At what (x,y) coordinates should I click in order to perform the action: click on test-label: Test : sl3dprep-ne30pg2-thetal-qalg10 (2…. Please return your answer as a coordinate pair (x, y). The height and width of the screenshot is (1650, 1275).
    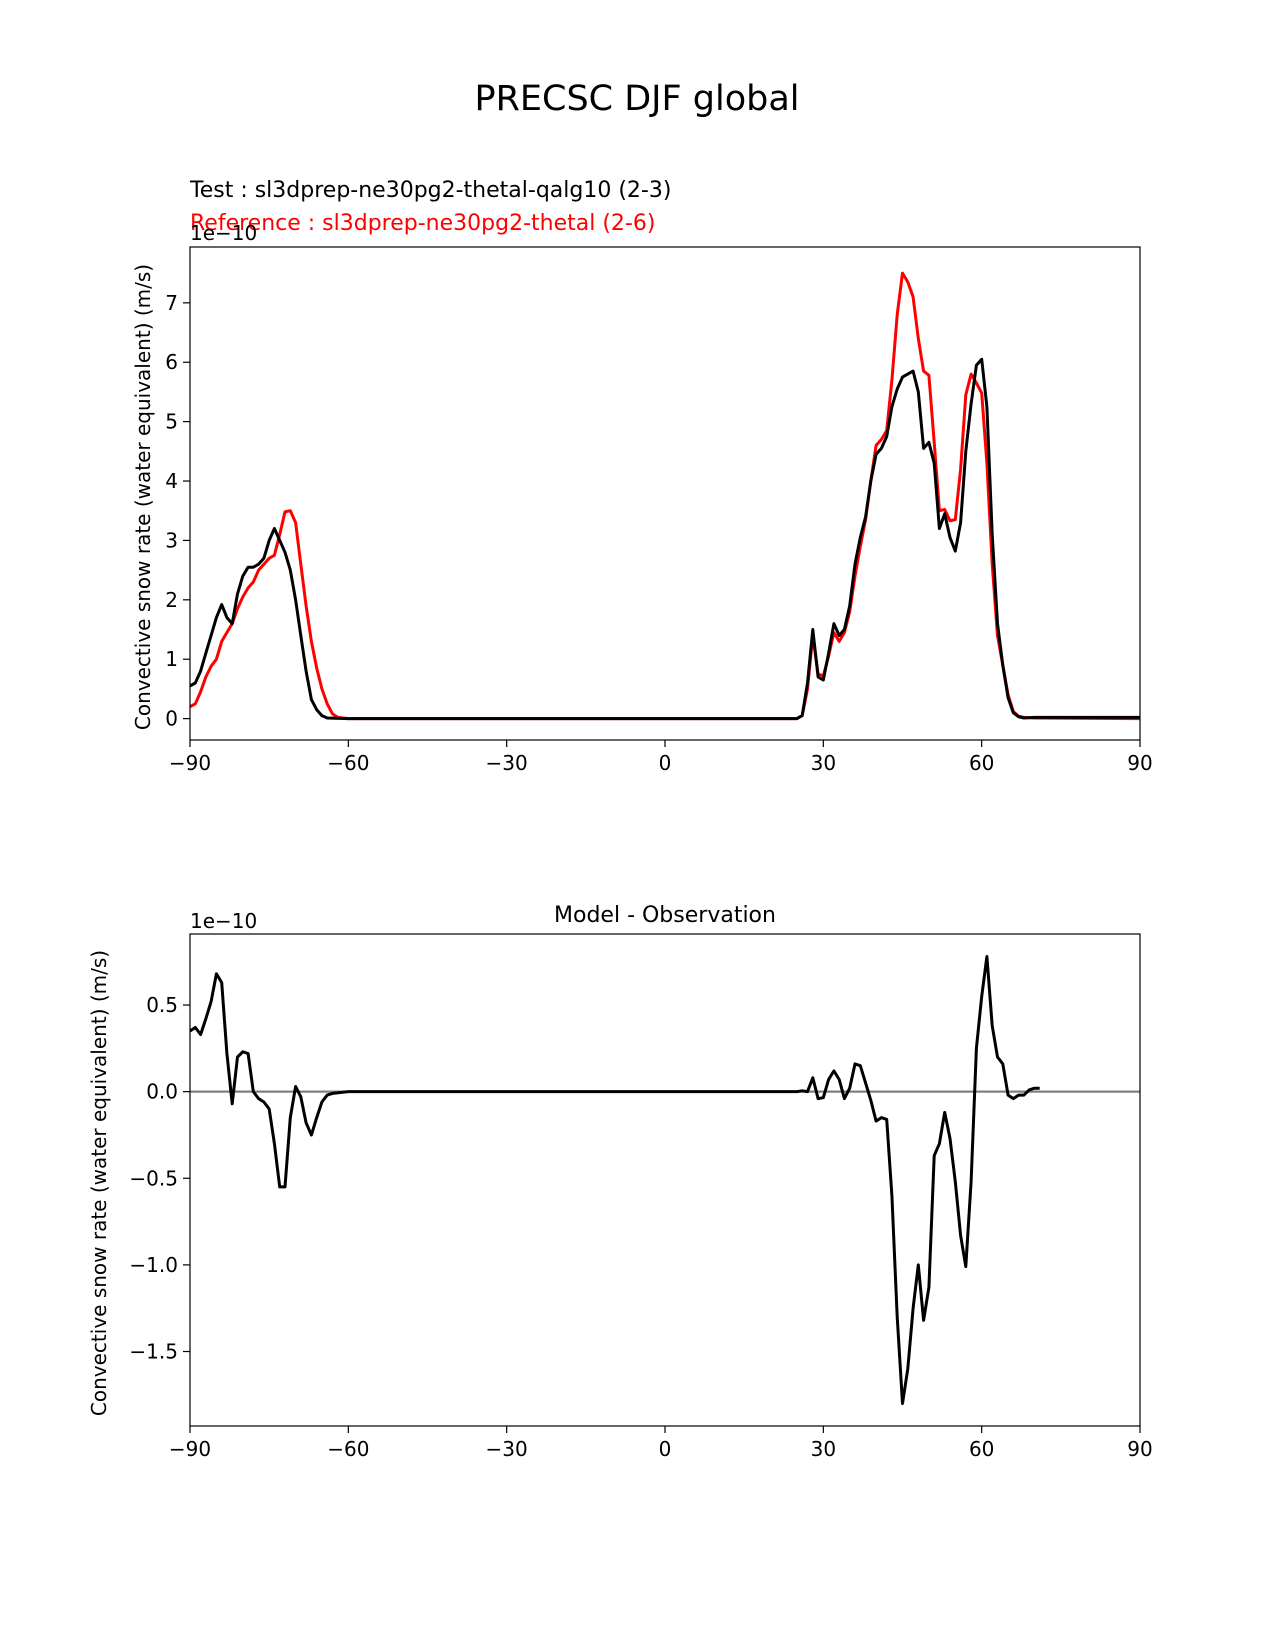
    Looking at the image, I should click on (430, 190).